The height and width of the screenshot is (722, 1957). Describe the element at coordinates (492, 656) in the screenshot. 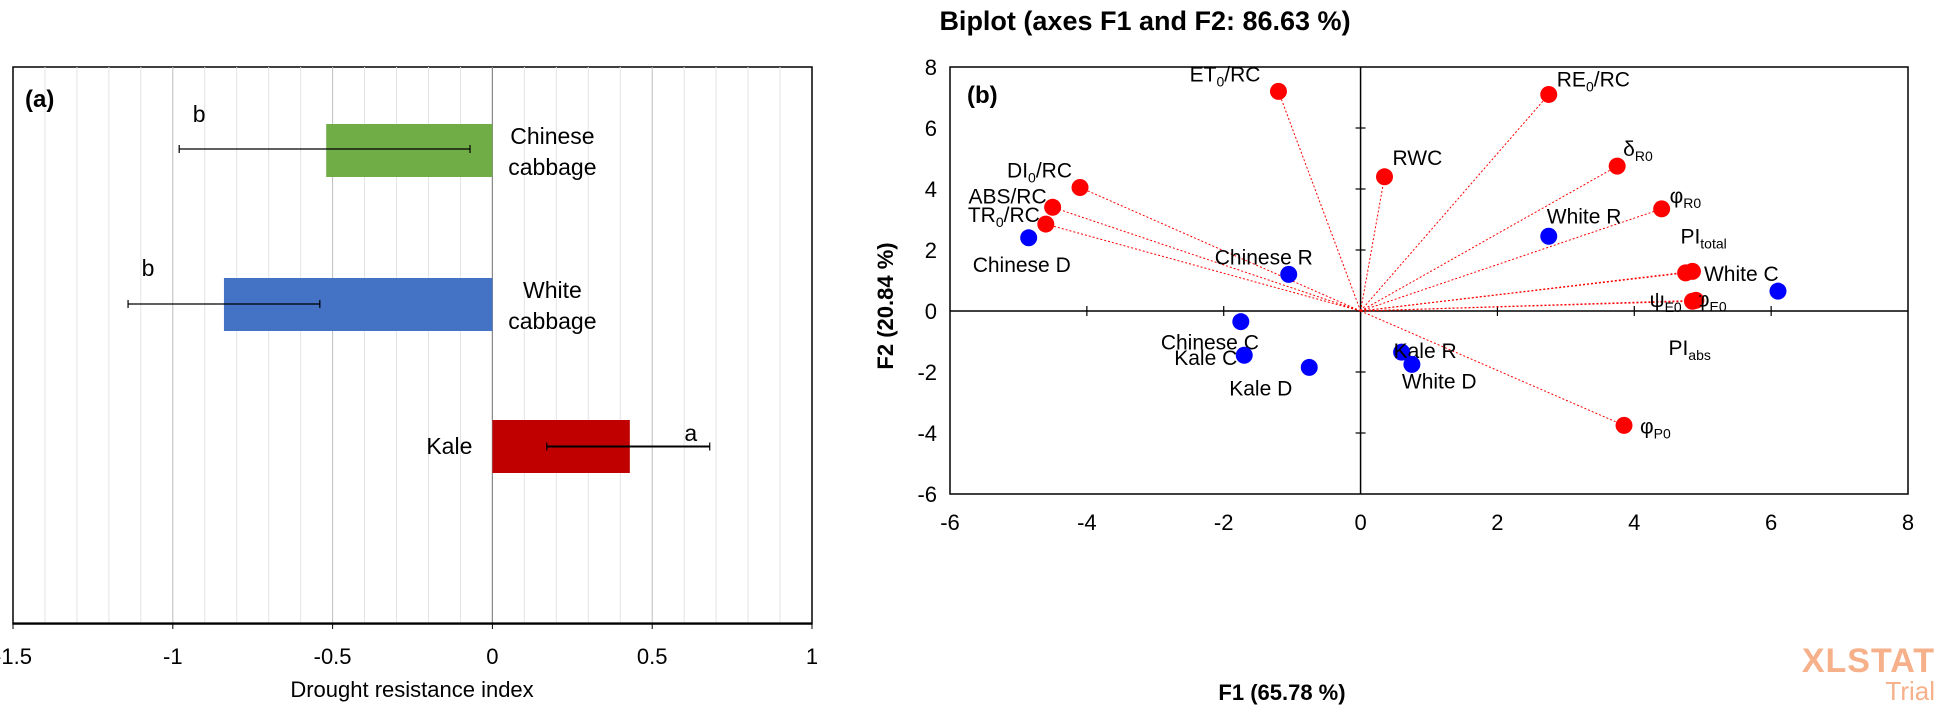

I see `tick-label: 0` at that location.